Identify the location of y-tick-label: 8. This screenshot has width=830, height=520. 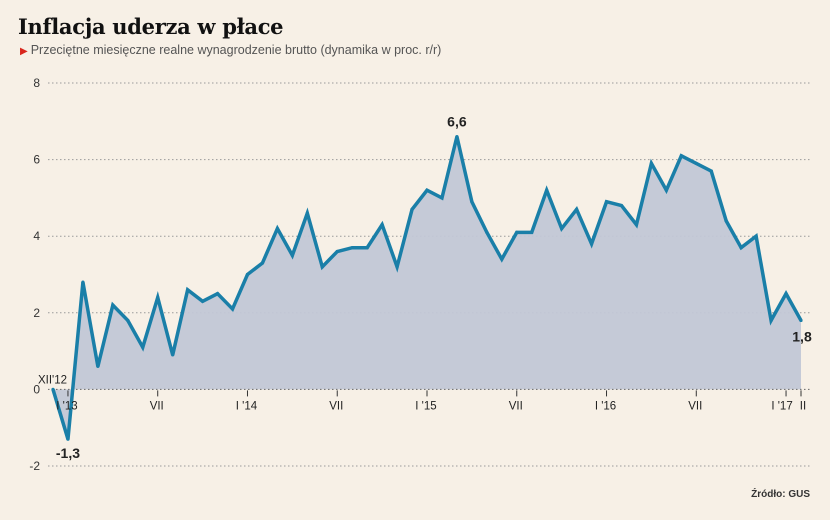
(36, 83).